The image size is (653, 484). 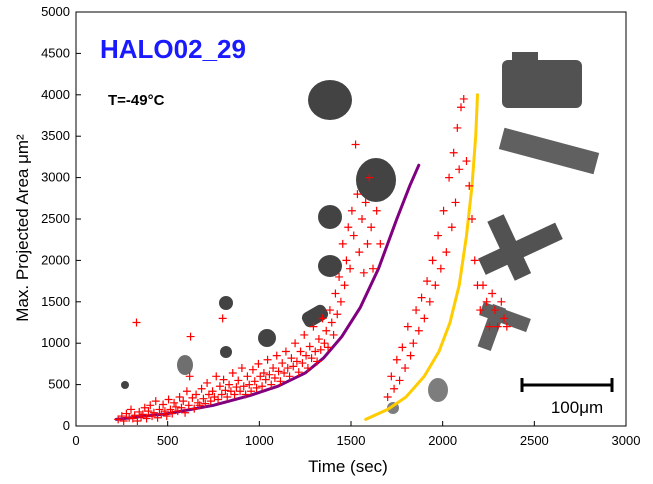 I want to click on y-axis-ticks: 0 500 1000 1500 2000 2500 3000 3500 4000 4500 5000, so click(x=61, y=218).